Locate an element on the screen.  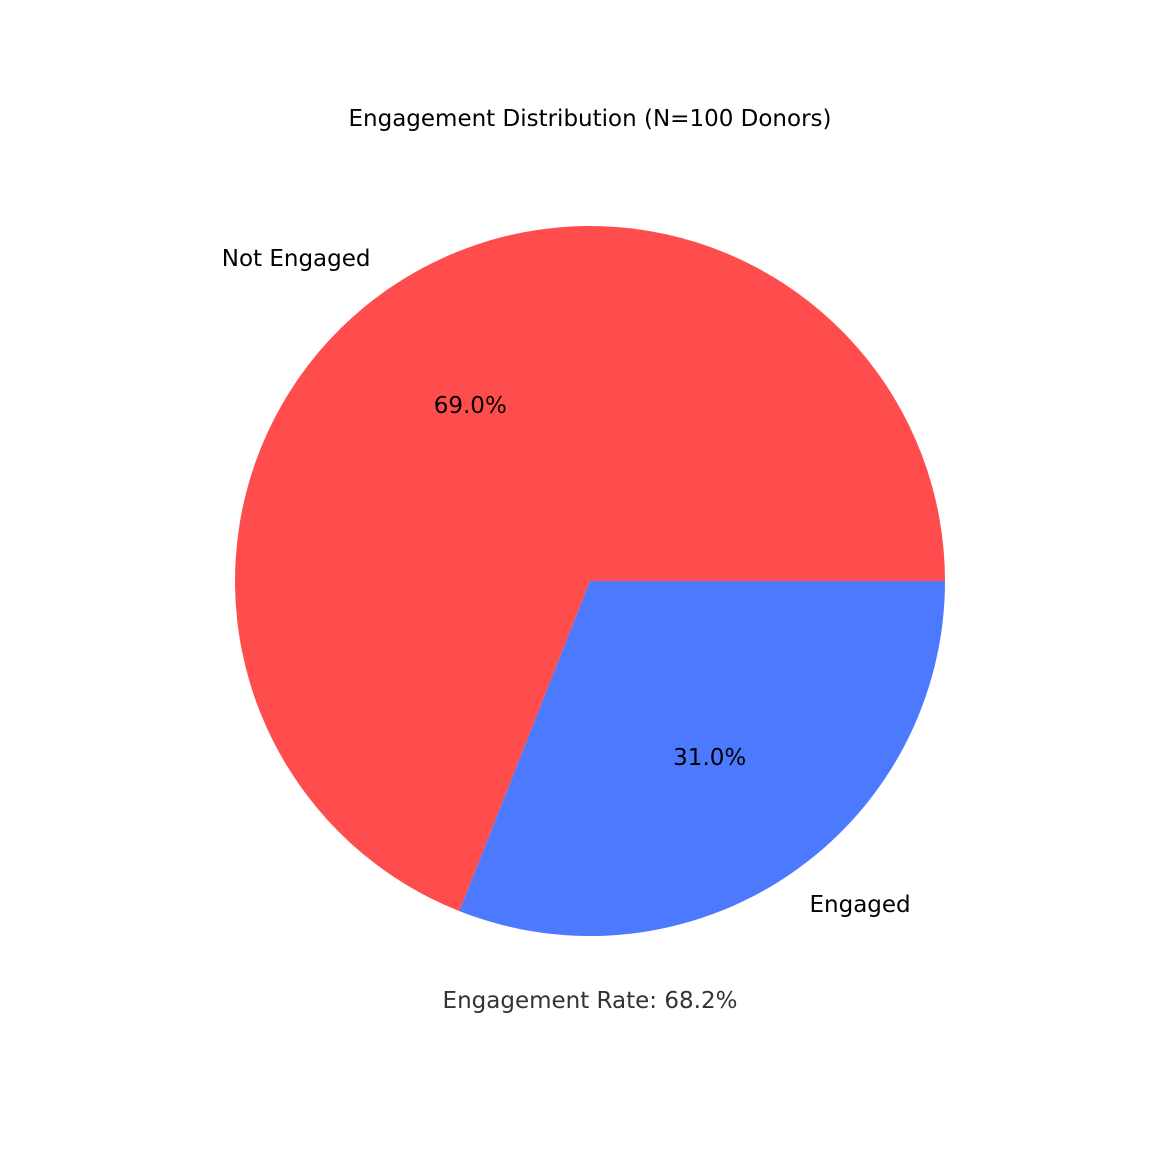
slice-percent-label: 31.0% is located at coordinates (709, 758).